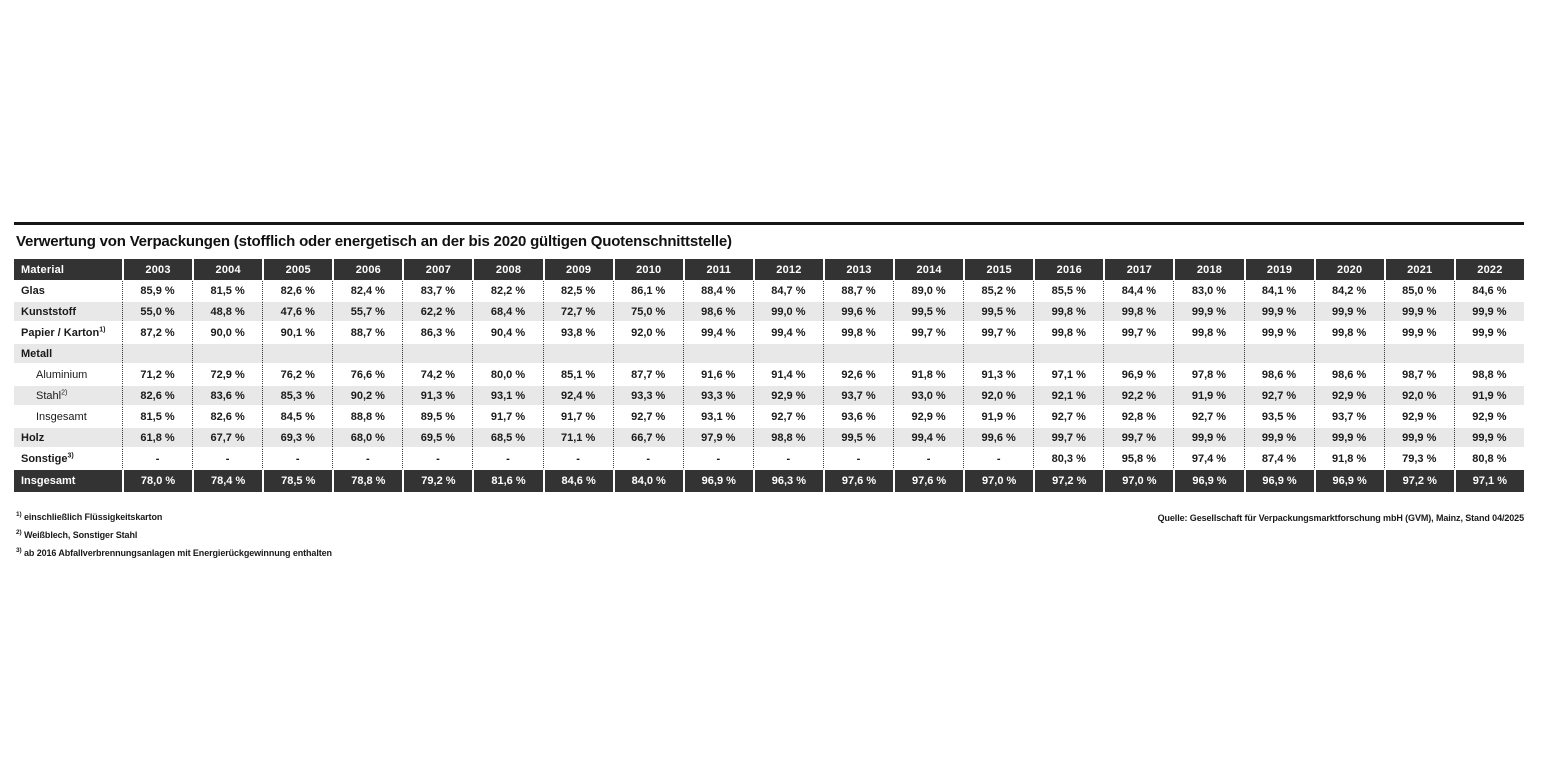  What do you see at coordinates (507, 438) in the screenshot?
I see `value-cell: 68,5 %` at bounding box center [507, 438].